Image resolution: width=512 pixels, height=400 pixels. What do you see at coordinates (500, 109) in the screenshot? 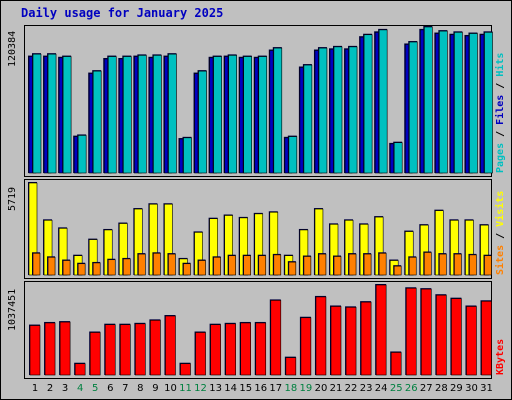
I see `legend-item-files: Files` at bounding box center [500, 109].